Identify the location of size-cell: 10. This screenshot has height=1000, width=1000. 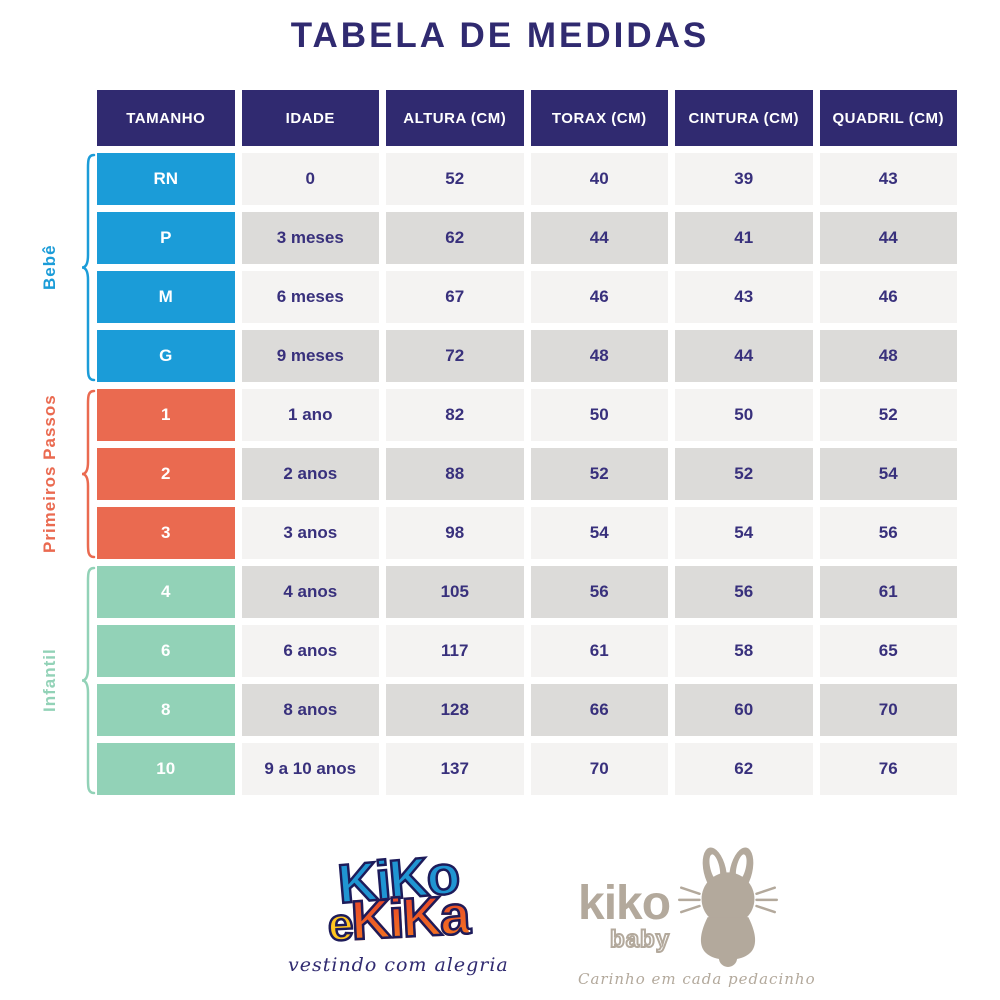
(166, 769).